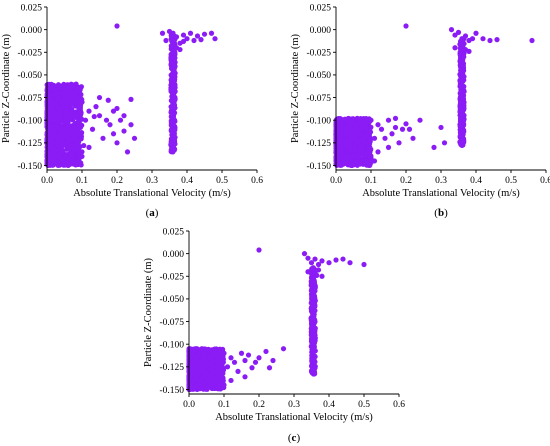  Describe the element at coordinates (545, 181) in the screenshot. I see `x-tick-label: 0.6` at that location.